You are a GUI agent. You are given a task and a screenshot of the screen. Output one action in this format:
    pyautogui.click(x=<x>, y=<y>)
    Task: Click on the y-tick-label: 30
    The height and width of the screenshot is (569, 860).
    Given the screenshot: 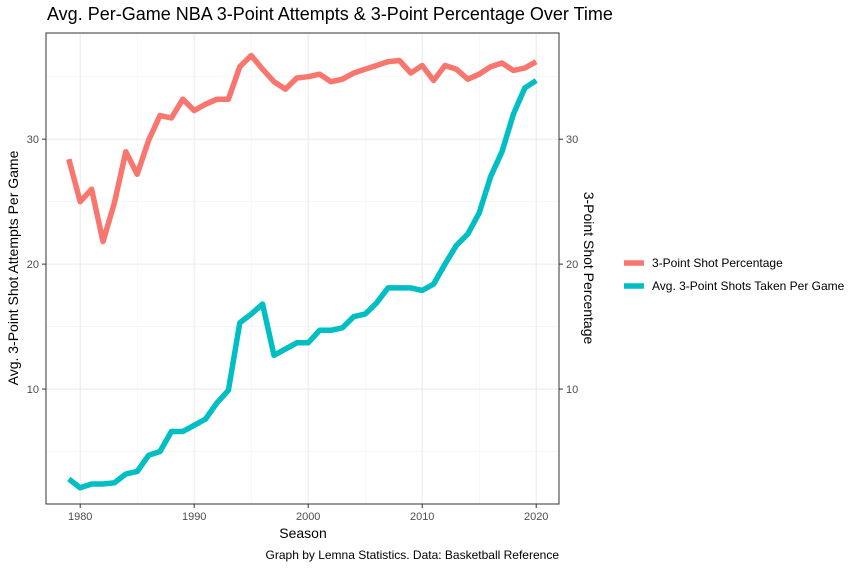 What is the action you would take?
    pyautogui.click(x=33, y=140)
    